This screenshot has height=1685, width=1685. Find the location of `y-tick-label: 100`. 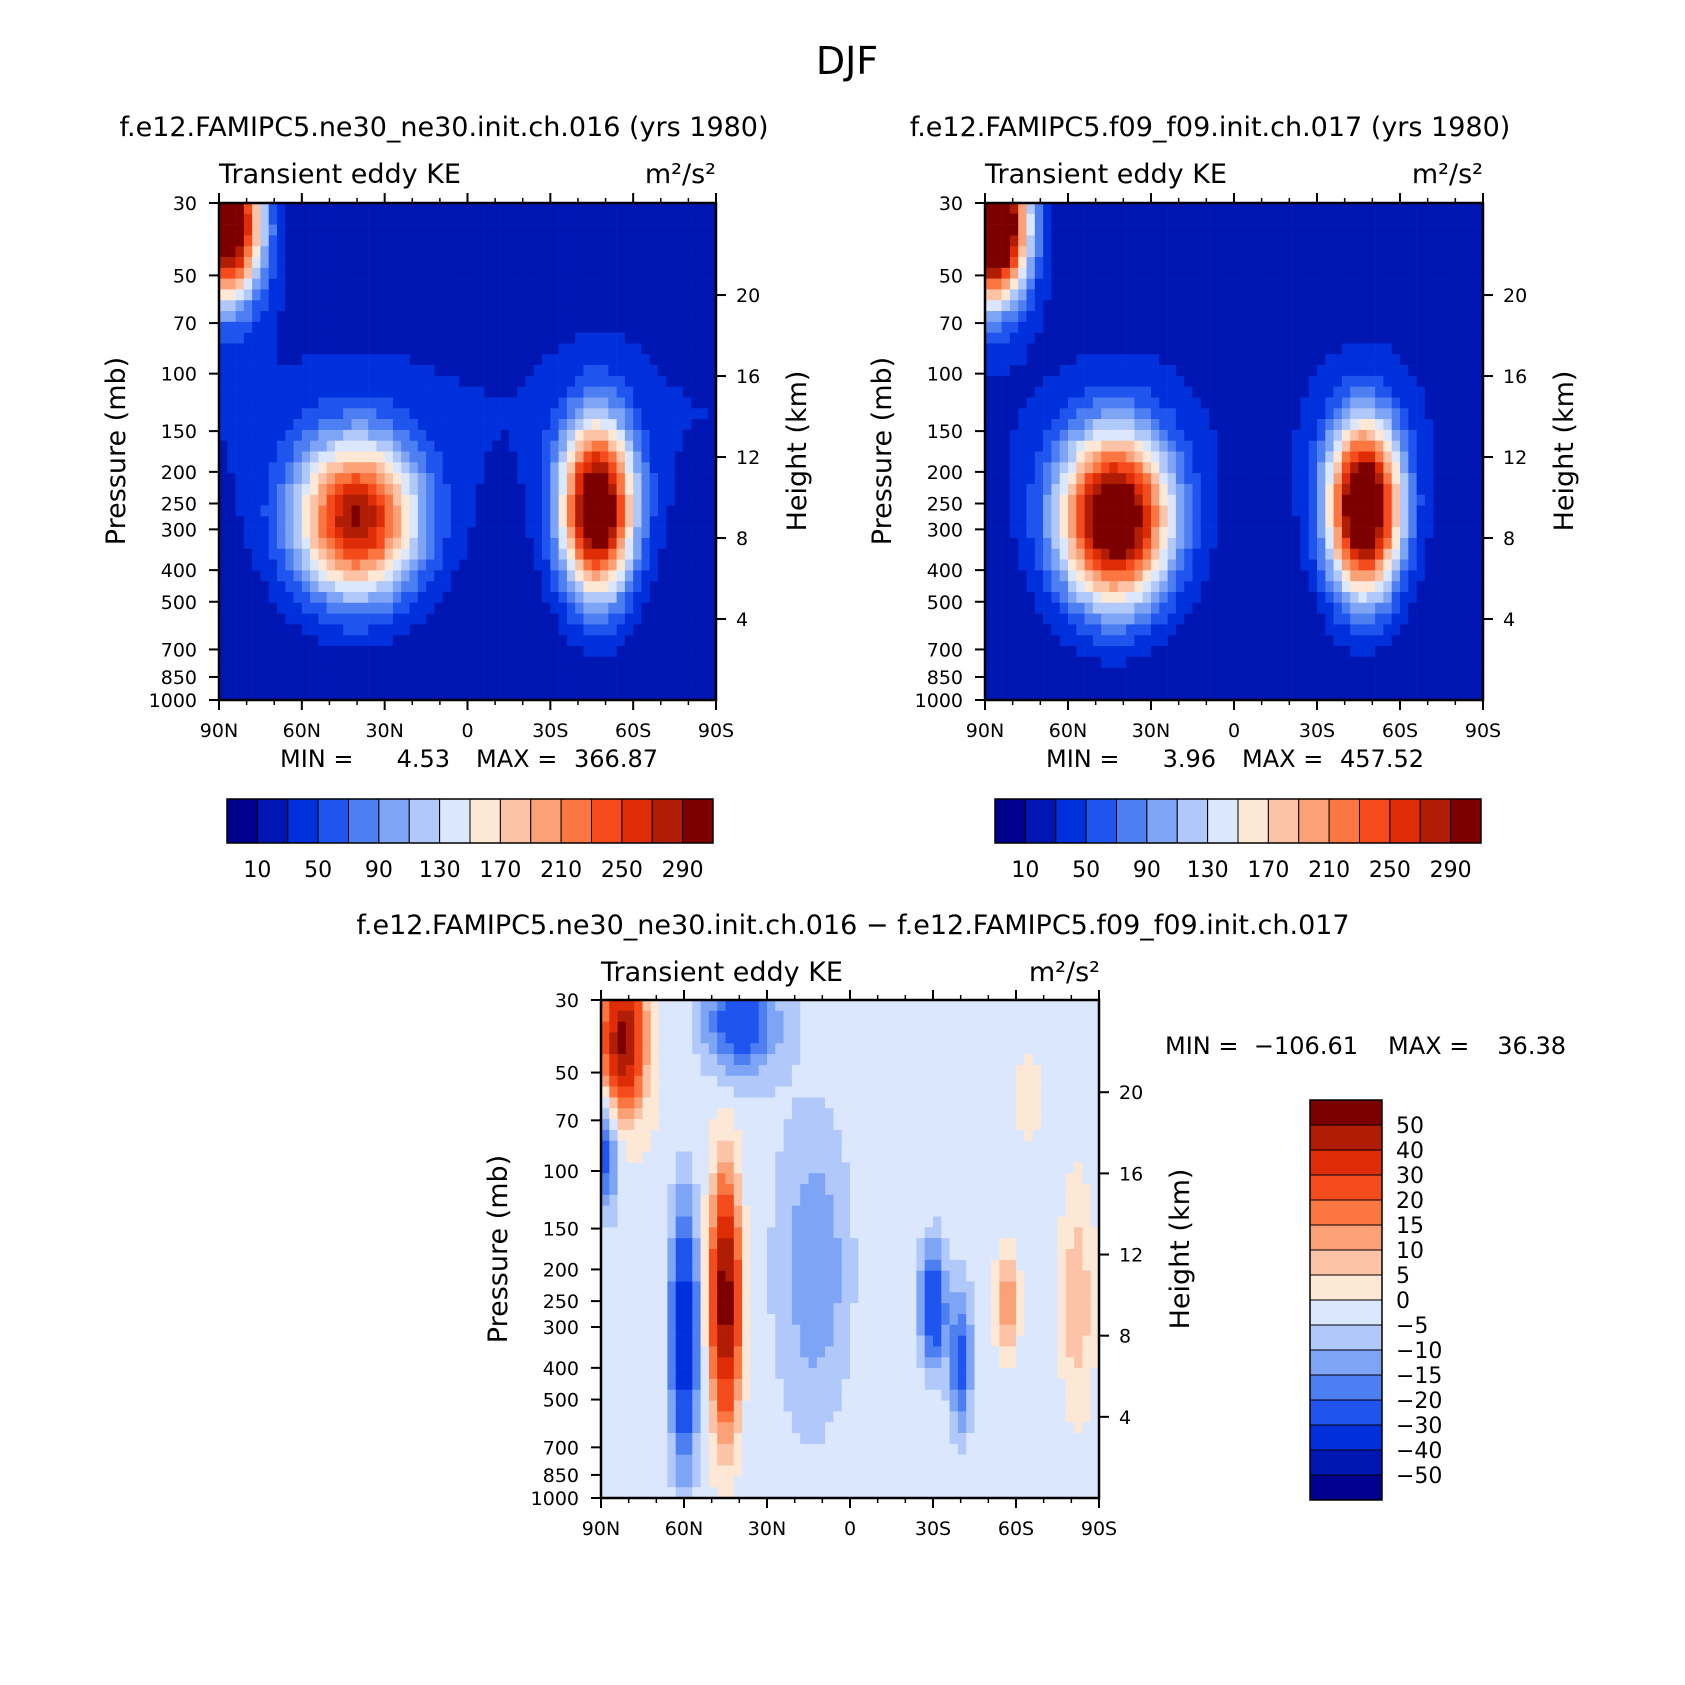

y-tick-label: 100 is located at coordinates (179, 375).